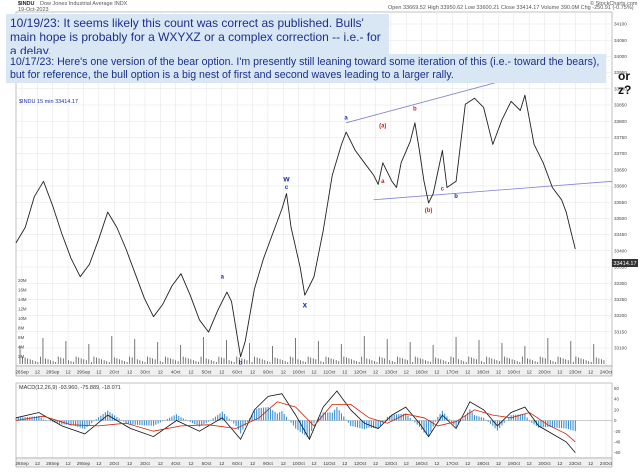 The height and width of the screenshot is (473, 640). What do you see at coordinates (617, 431) in the screenshot?
I see `macd-tick-label: -20` at bounding box center [617, 431].